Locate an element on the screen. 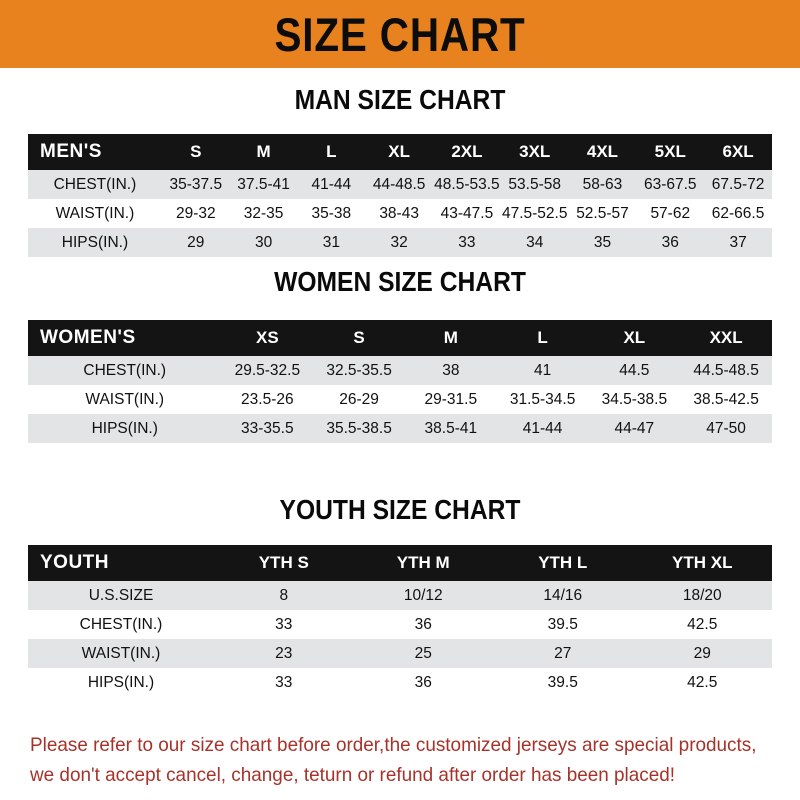 This screenshot has height=800, width=800. measurement-cell: 38.5-42.5 is located at coordinates (726, 399).